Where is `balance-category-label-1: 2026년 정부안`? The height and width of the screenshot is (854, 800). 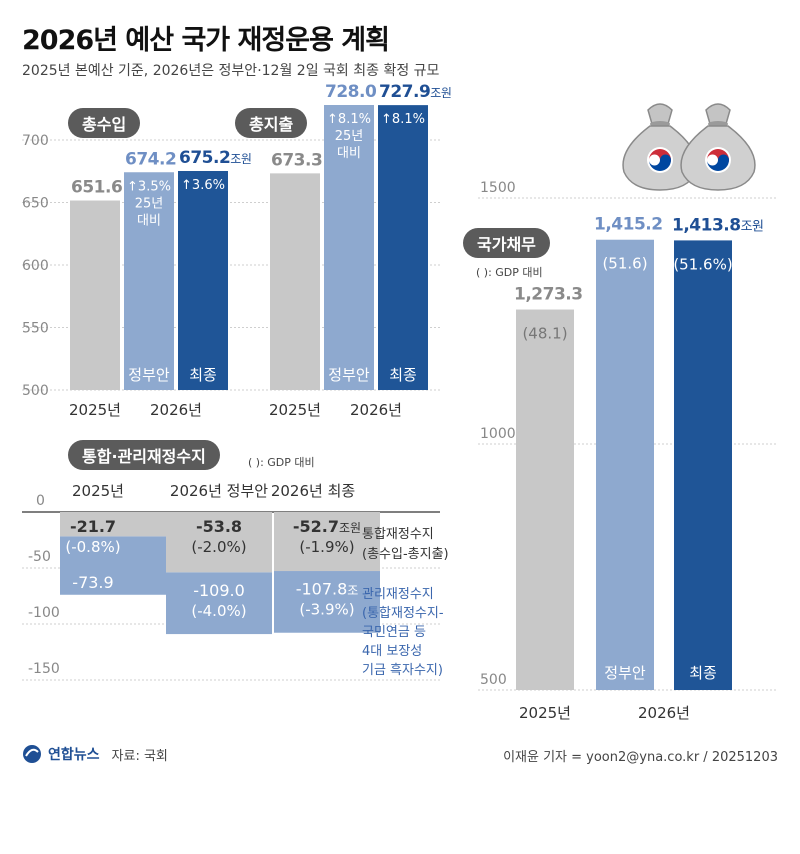 balance-category-label-1: 2026년 정부안 is located at coordinates (219, 491).